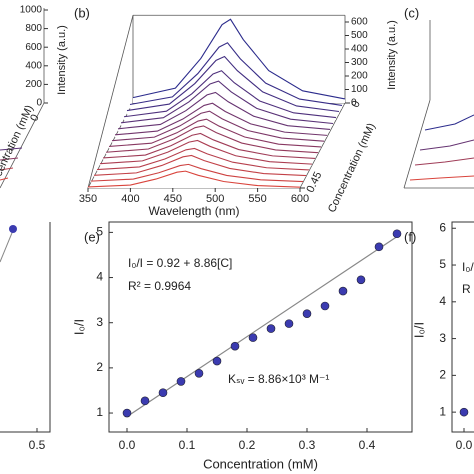  Describe the element at coordinates (78, 327) in the screenshot. I see `y-axis-label: I₀/I` at that location.